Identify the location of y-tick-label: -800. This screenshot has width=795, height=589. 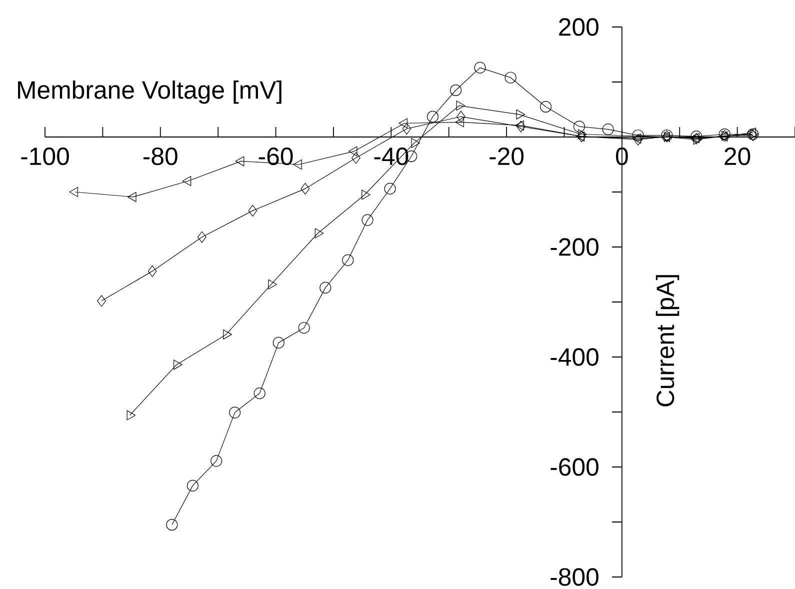
(574, 577).